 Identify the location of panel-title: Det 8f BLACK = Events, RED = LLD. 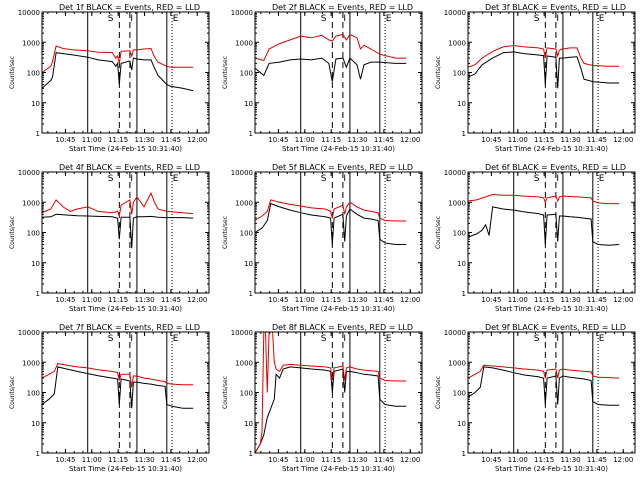
(342, 327).